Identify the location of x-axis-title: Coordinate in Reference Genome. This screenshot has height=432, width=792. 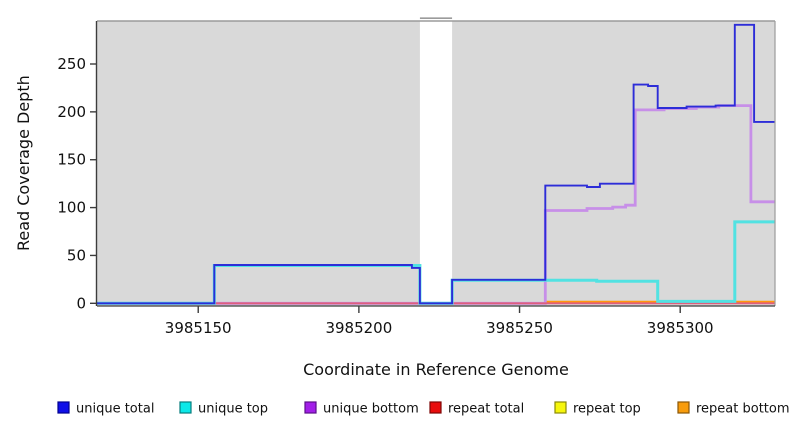
(436, 369).